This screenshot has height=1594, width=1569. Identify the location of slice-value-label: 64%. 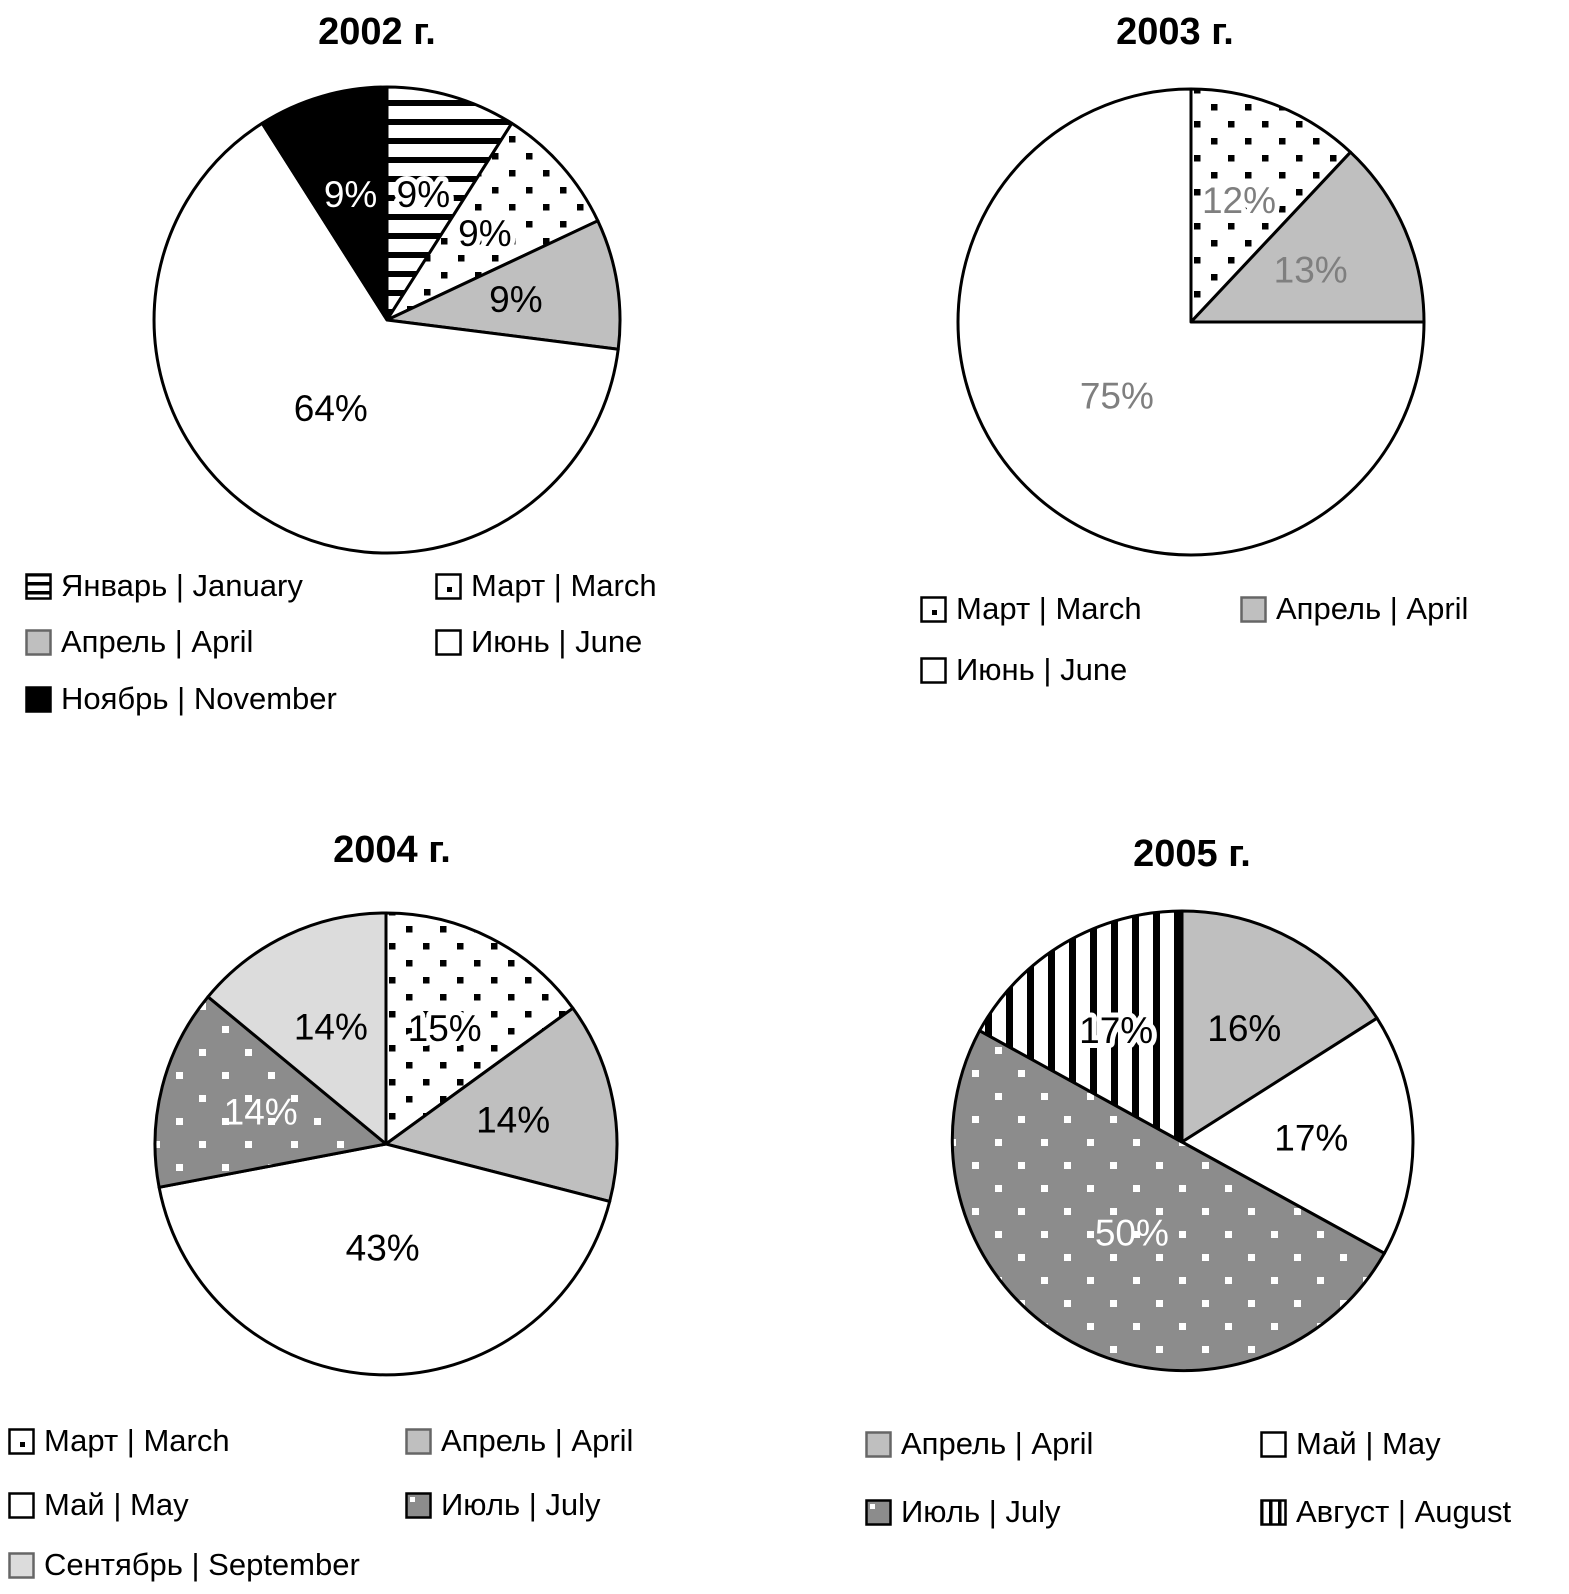
(331, 408).